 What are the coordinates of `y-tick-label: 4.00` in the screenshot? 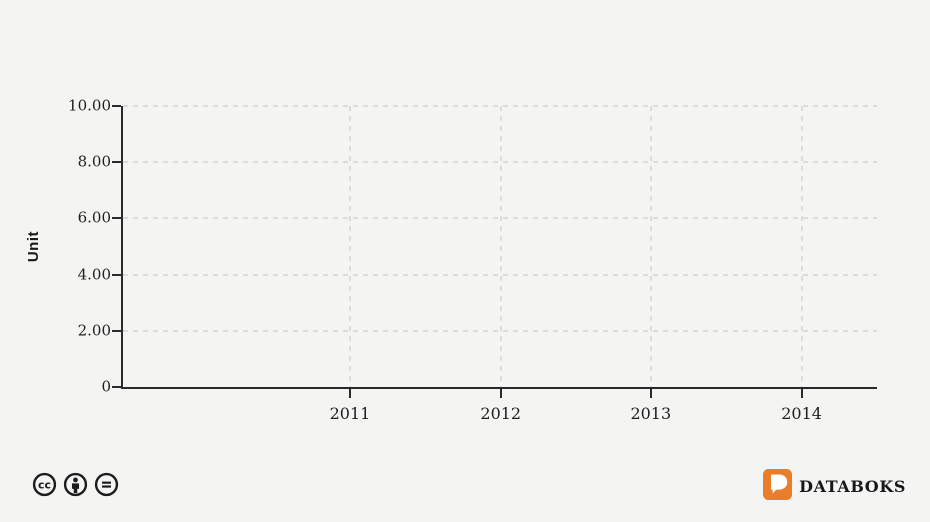 It's located at (94, 274).